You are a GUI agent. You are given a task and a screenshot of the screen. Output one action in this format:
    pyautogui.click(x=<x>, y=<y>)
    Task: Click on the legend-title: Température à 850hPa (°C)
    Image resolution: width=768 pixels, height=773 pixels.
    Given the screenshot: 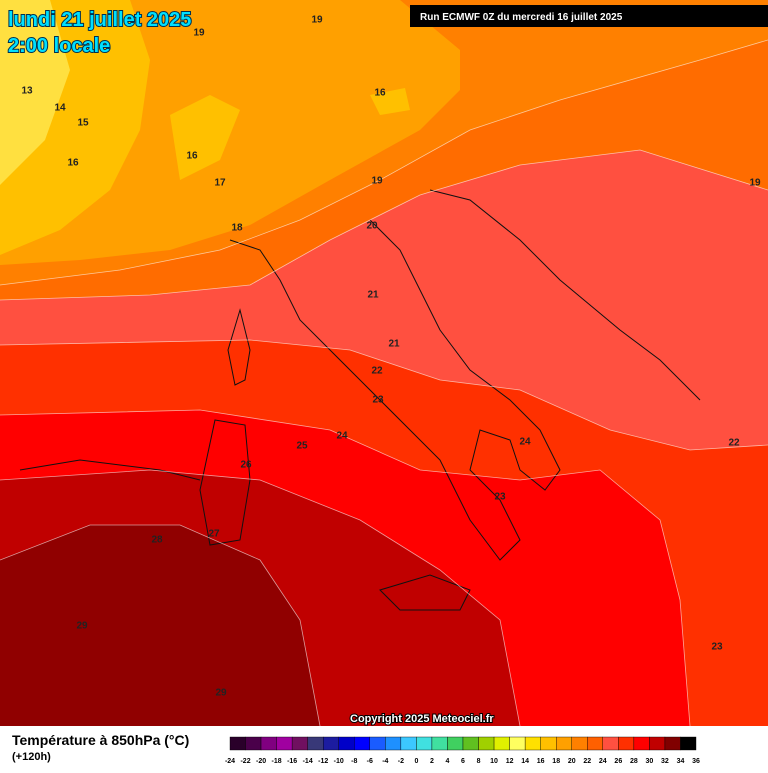 What is the action you would take?
    pyautogui.click(x=100, y=740)
    